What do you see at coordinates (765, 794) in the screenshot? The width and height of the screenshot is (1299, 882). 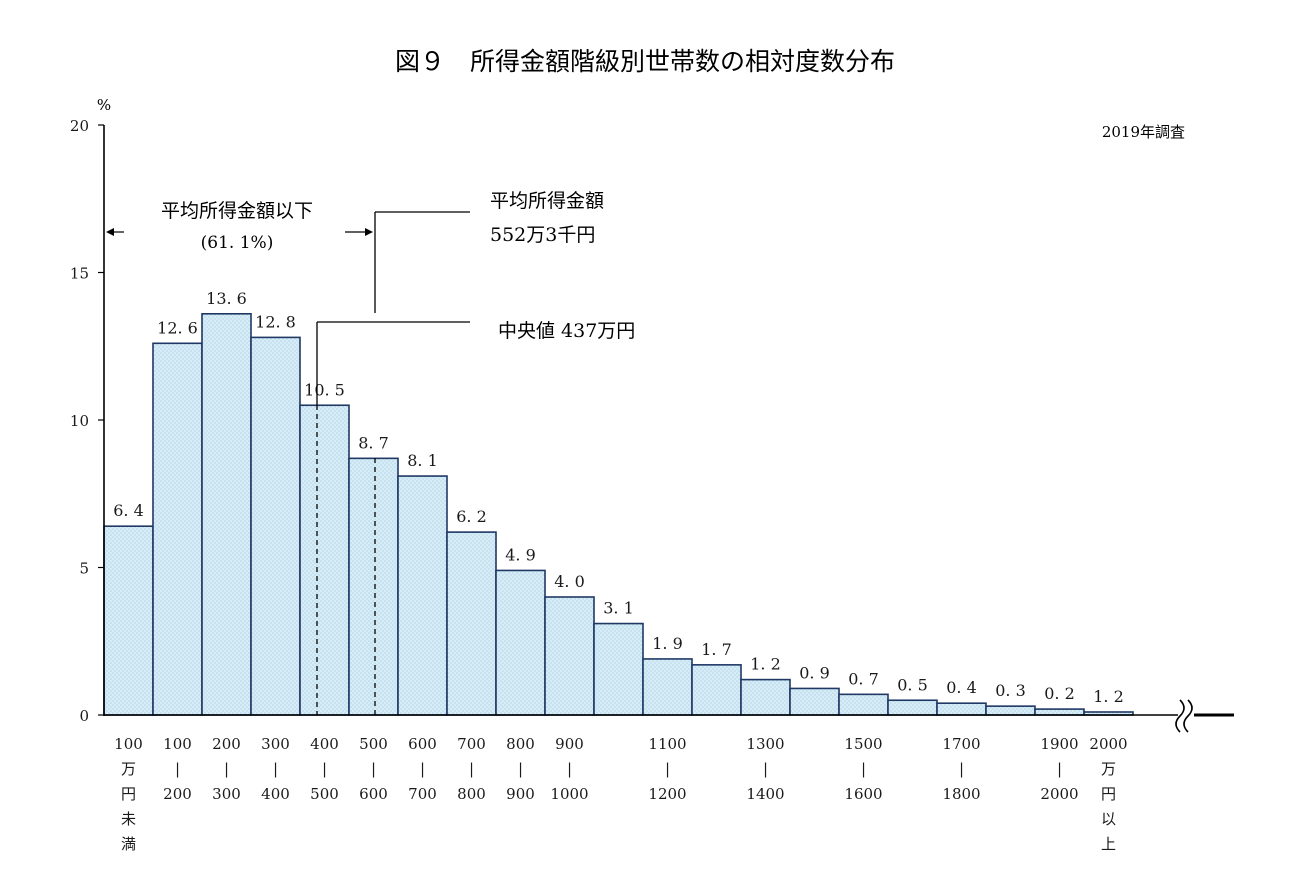 I see `x-tick-line: 1400` at bounding box center [765, 794].